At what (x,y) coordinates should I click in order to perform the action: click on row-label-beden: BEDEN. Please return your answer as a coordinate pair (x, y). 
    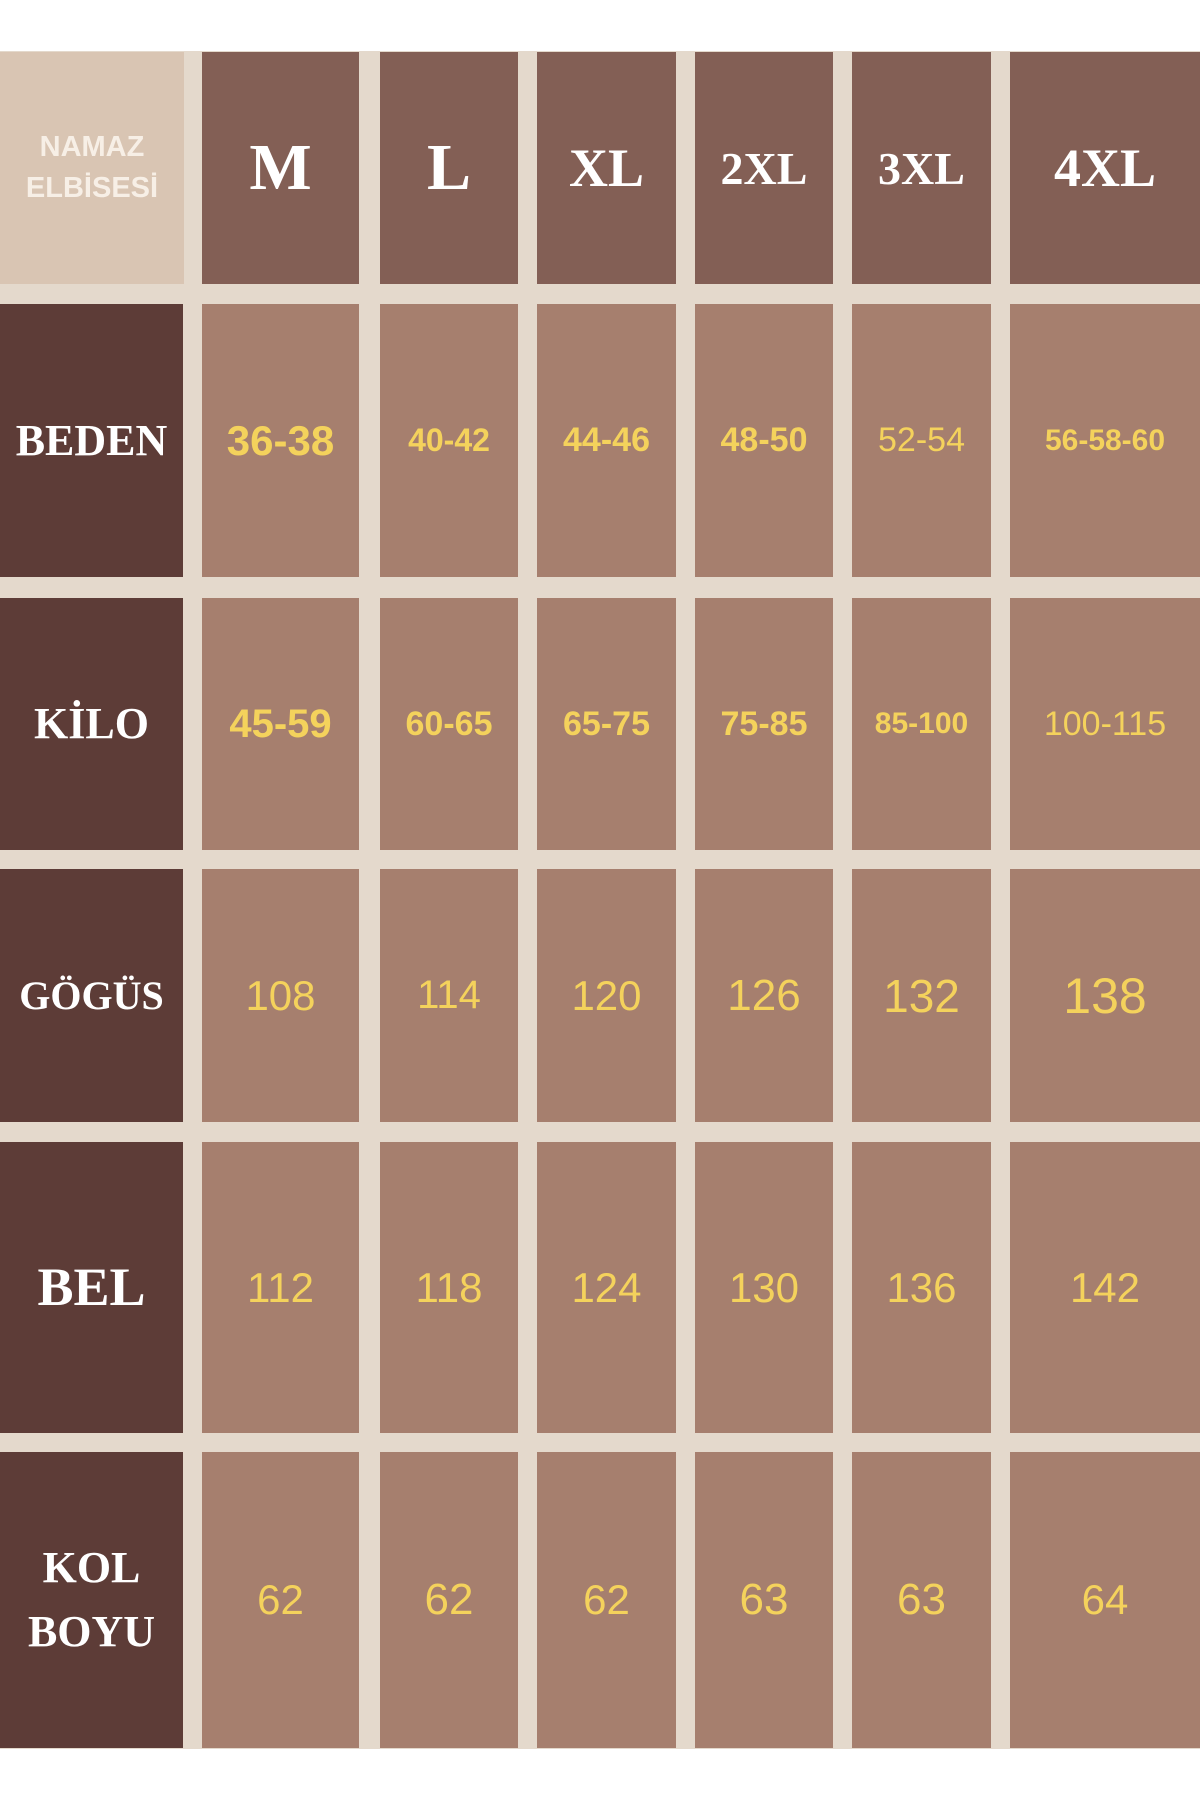
    Looking at the image, I should click on (91, 440).